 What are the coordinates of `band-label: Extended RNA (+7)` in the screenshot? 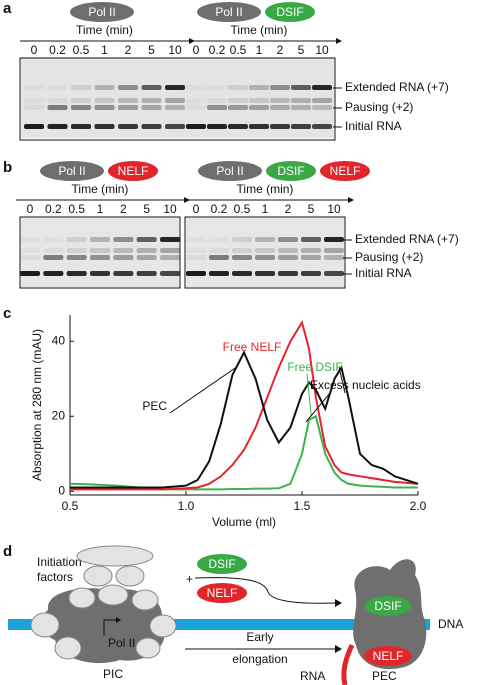 It's located at (407, 239).